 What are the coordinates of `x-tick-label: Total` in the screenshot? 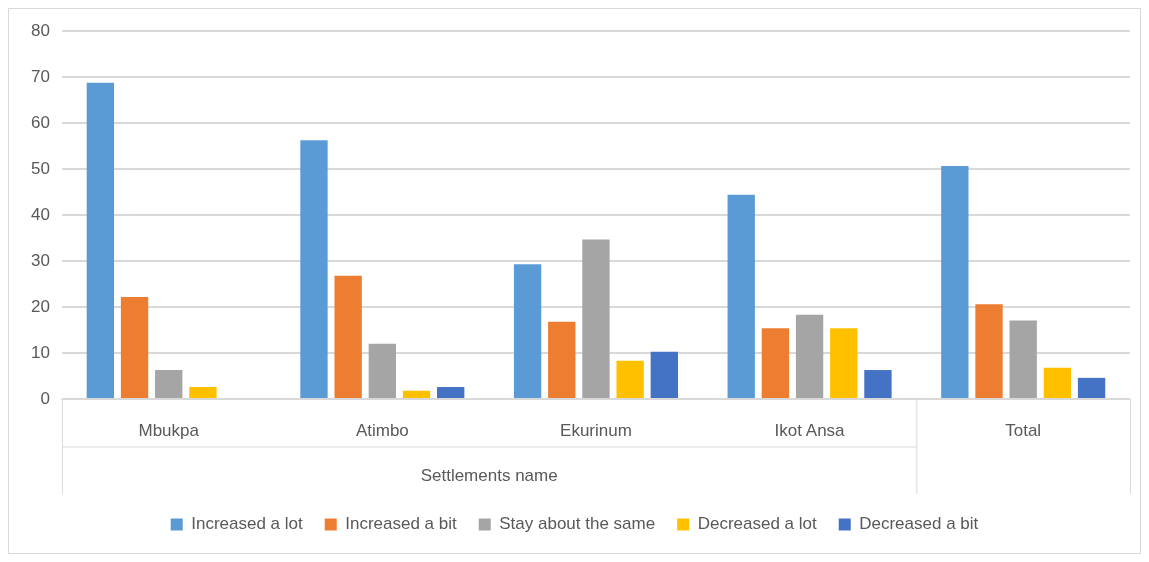 It's located at (1023, 430).